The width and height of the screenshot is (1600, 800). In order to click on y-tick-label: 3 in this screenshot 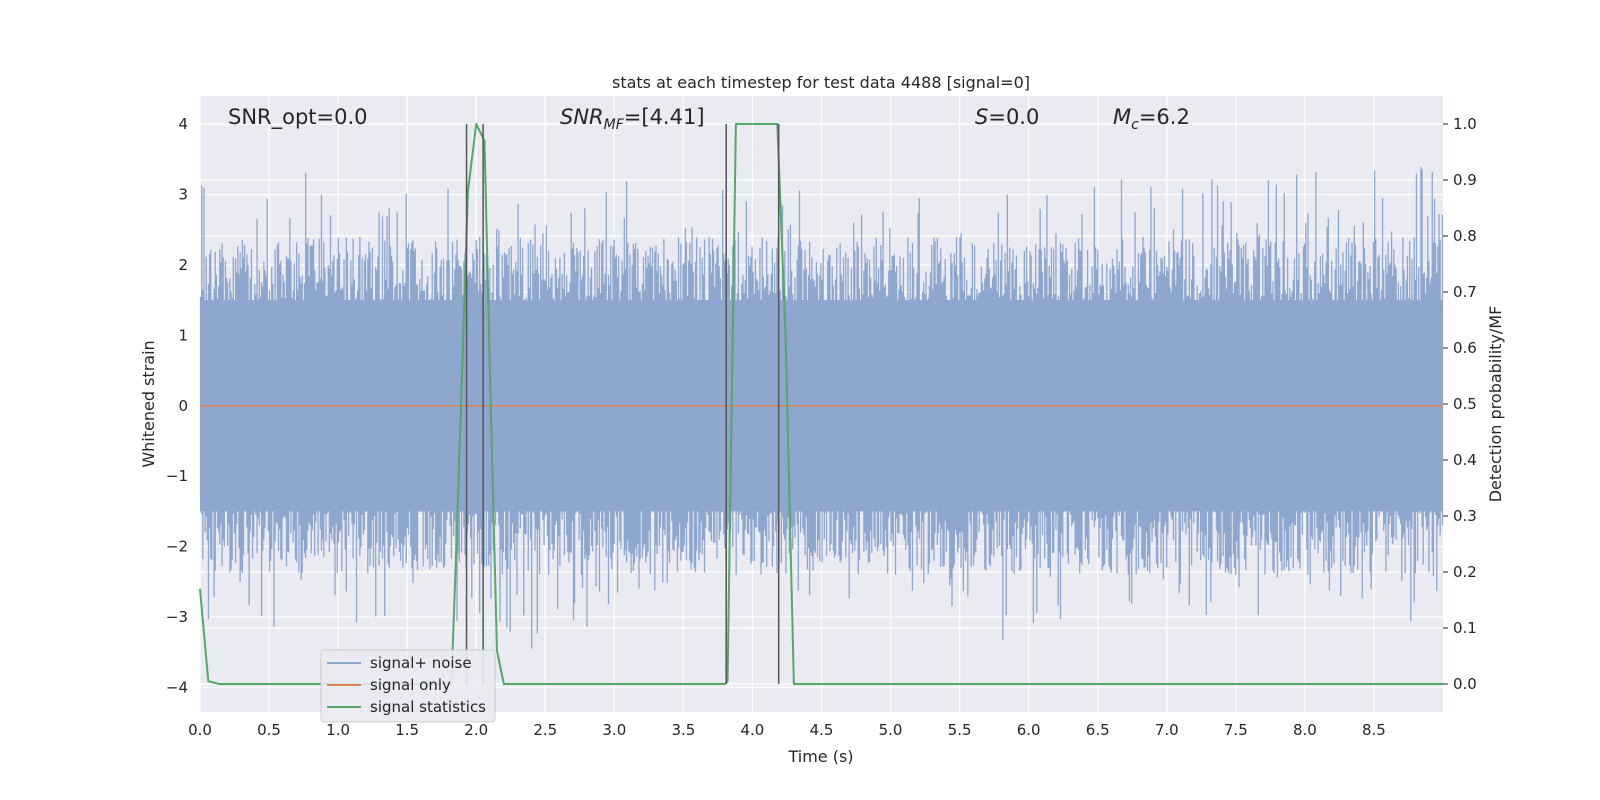, I will do `click(183, 195)`.